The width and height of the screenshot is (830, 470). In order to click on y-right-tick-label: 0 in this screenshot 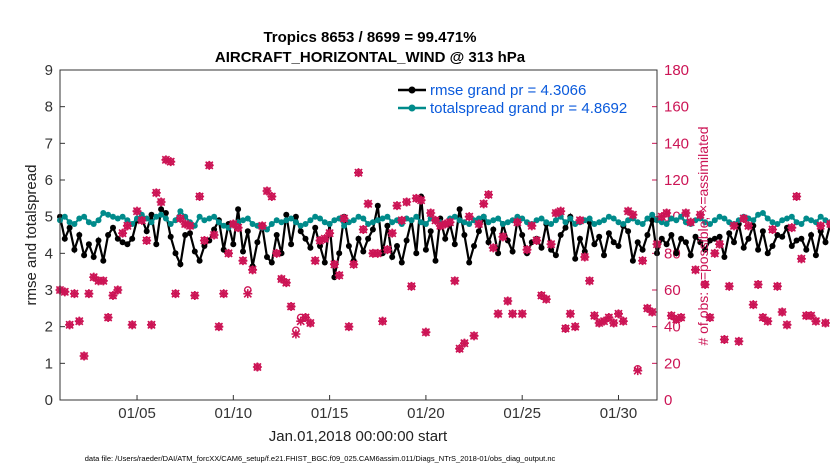, I will do `click(668, 400)`.